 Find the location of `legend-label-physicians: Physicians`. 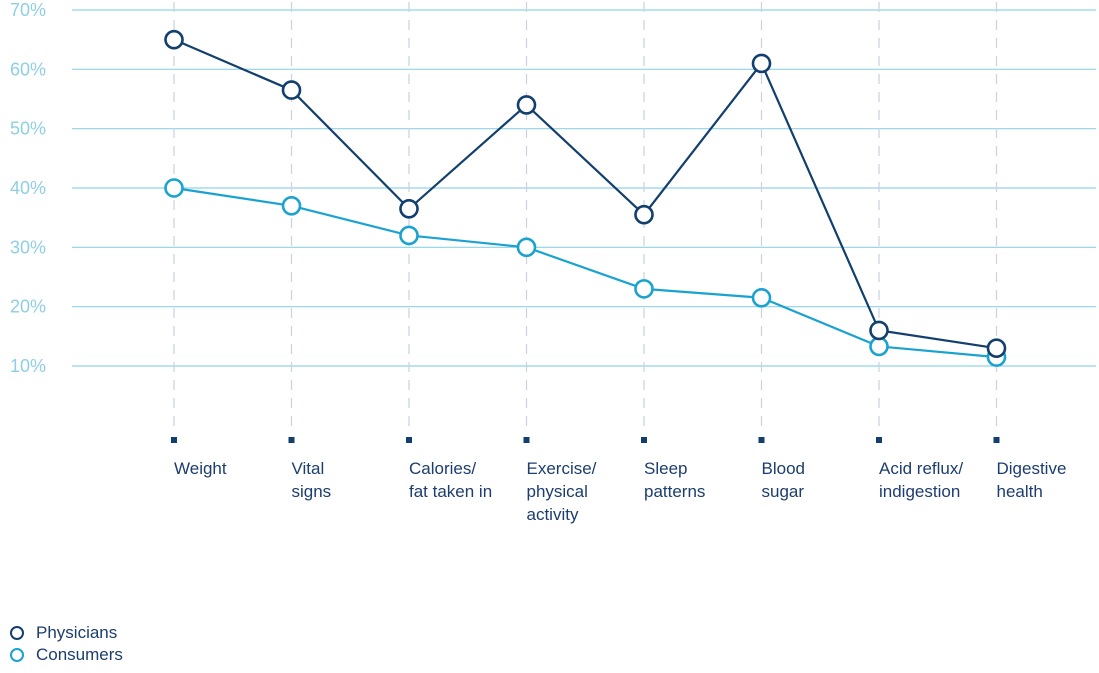

legend-label-physicians: Physicians is located at coordinates (77, 632).